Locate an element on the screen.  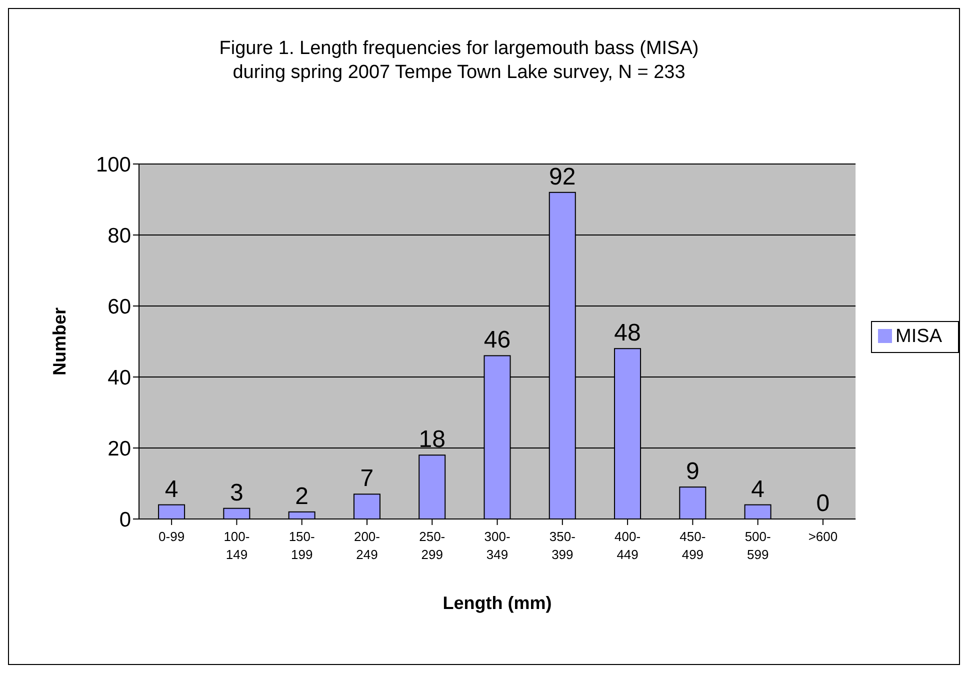
data-label: 3 is located at coordinates (237, 492).